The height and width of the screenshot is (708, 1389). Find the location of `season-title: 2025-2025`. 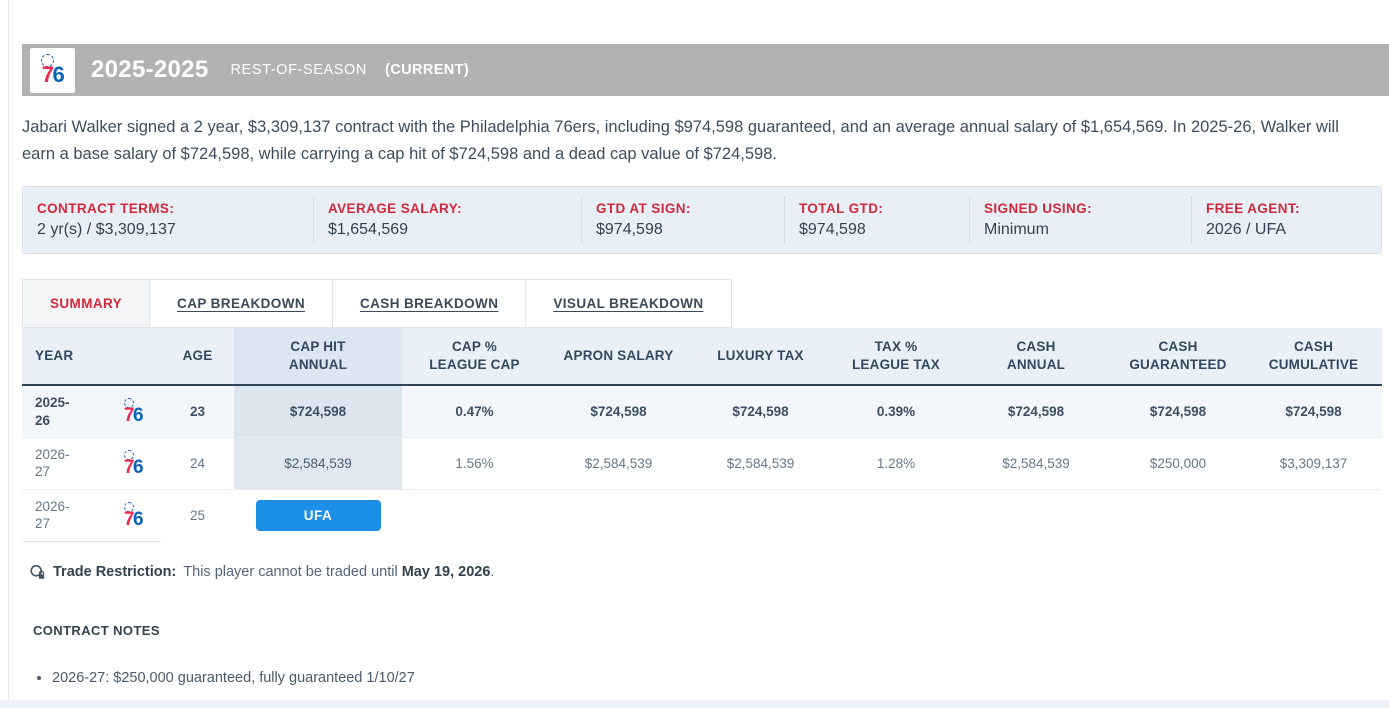

season-title: 2025-2025 is located at coordinates (150, 69).